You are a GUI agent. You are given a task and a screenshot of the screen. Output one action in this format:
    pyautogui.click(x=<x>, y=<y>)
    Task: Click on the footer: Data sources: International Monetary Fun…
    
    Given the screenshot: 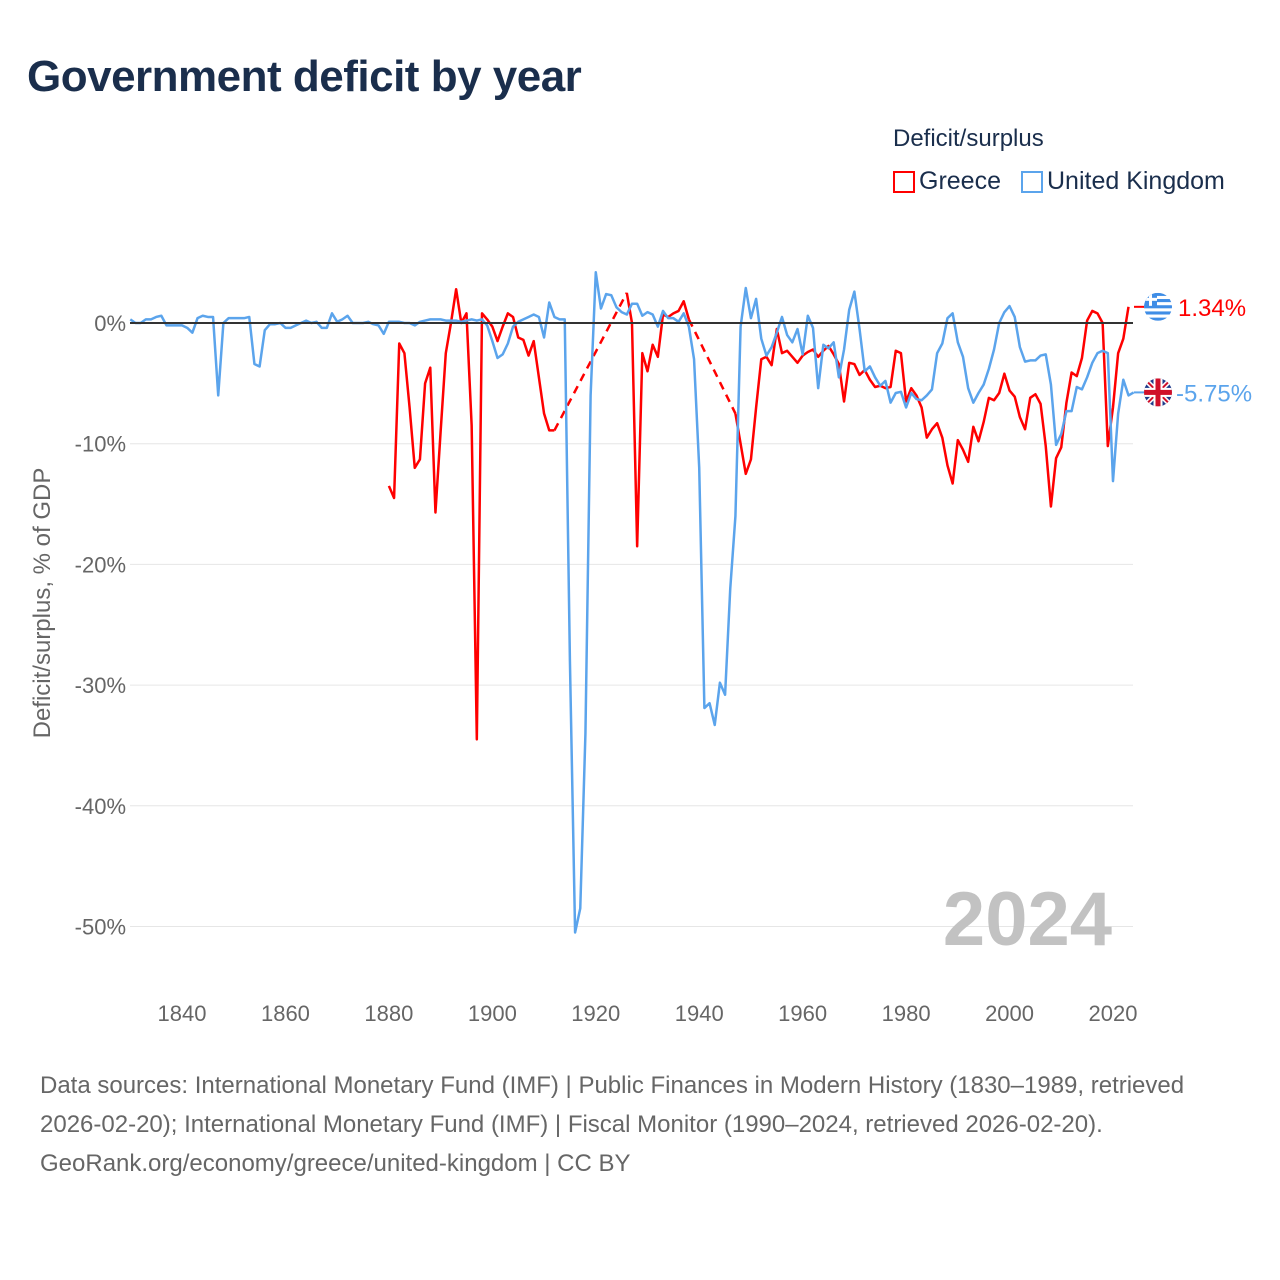 What is the action you would take?
    pyautogui.click(x=640, y=1124)
    